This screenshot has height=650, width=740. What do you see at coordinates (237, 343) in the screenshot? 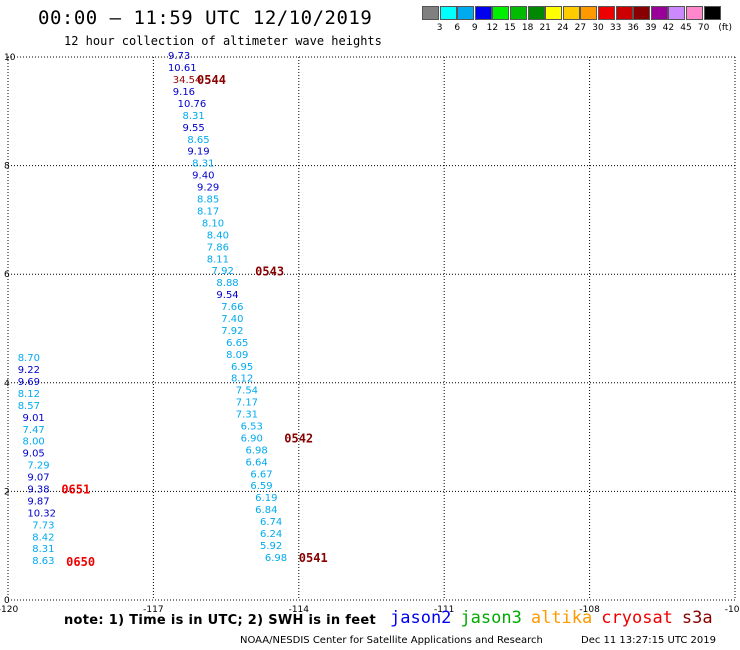
I see `wave-height-label: 6.65` at bounding box center [237, 343].